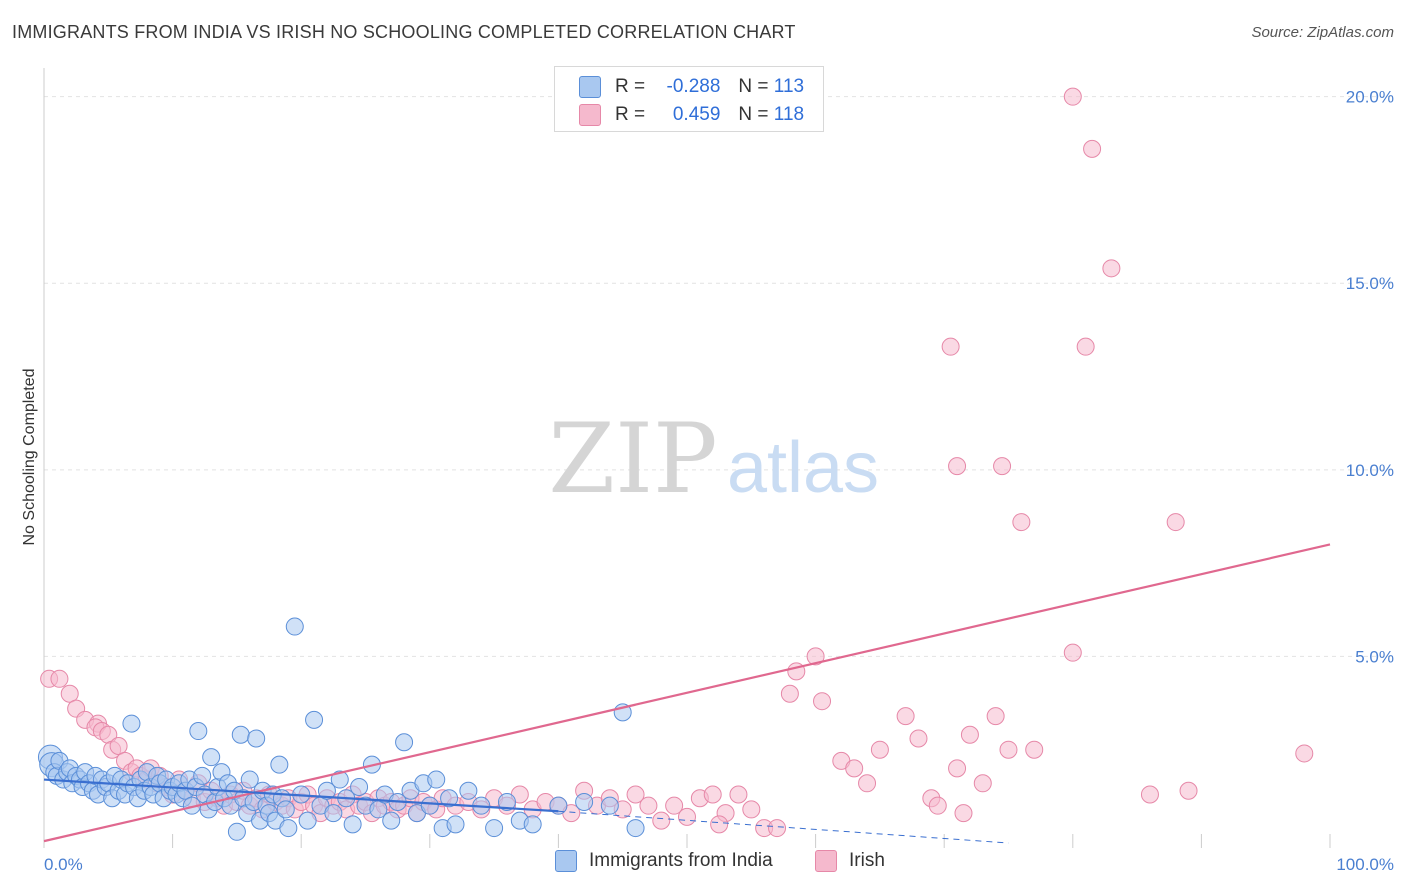 This screenshot has height=892, width=1406. Describe the element at coordinates (1374, 656) in the screenshot. I see `y-tick-label: 5.0%` at that location.